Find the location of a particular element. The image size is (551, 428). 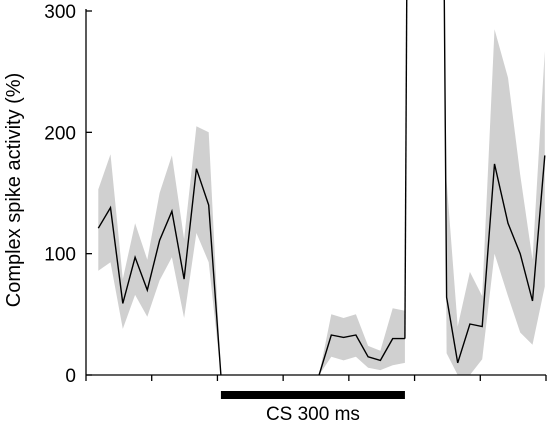

cs-stimulus-bar is located at coordinates (312, 395).